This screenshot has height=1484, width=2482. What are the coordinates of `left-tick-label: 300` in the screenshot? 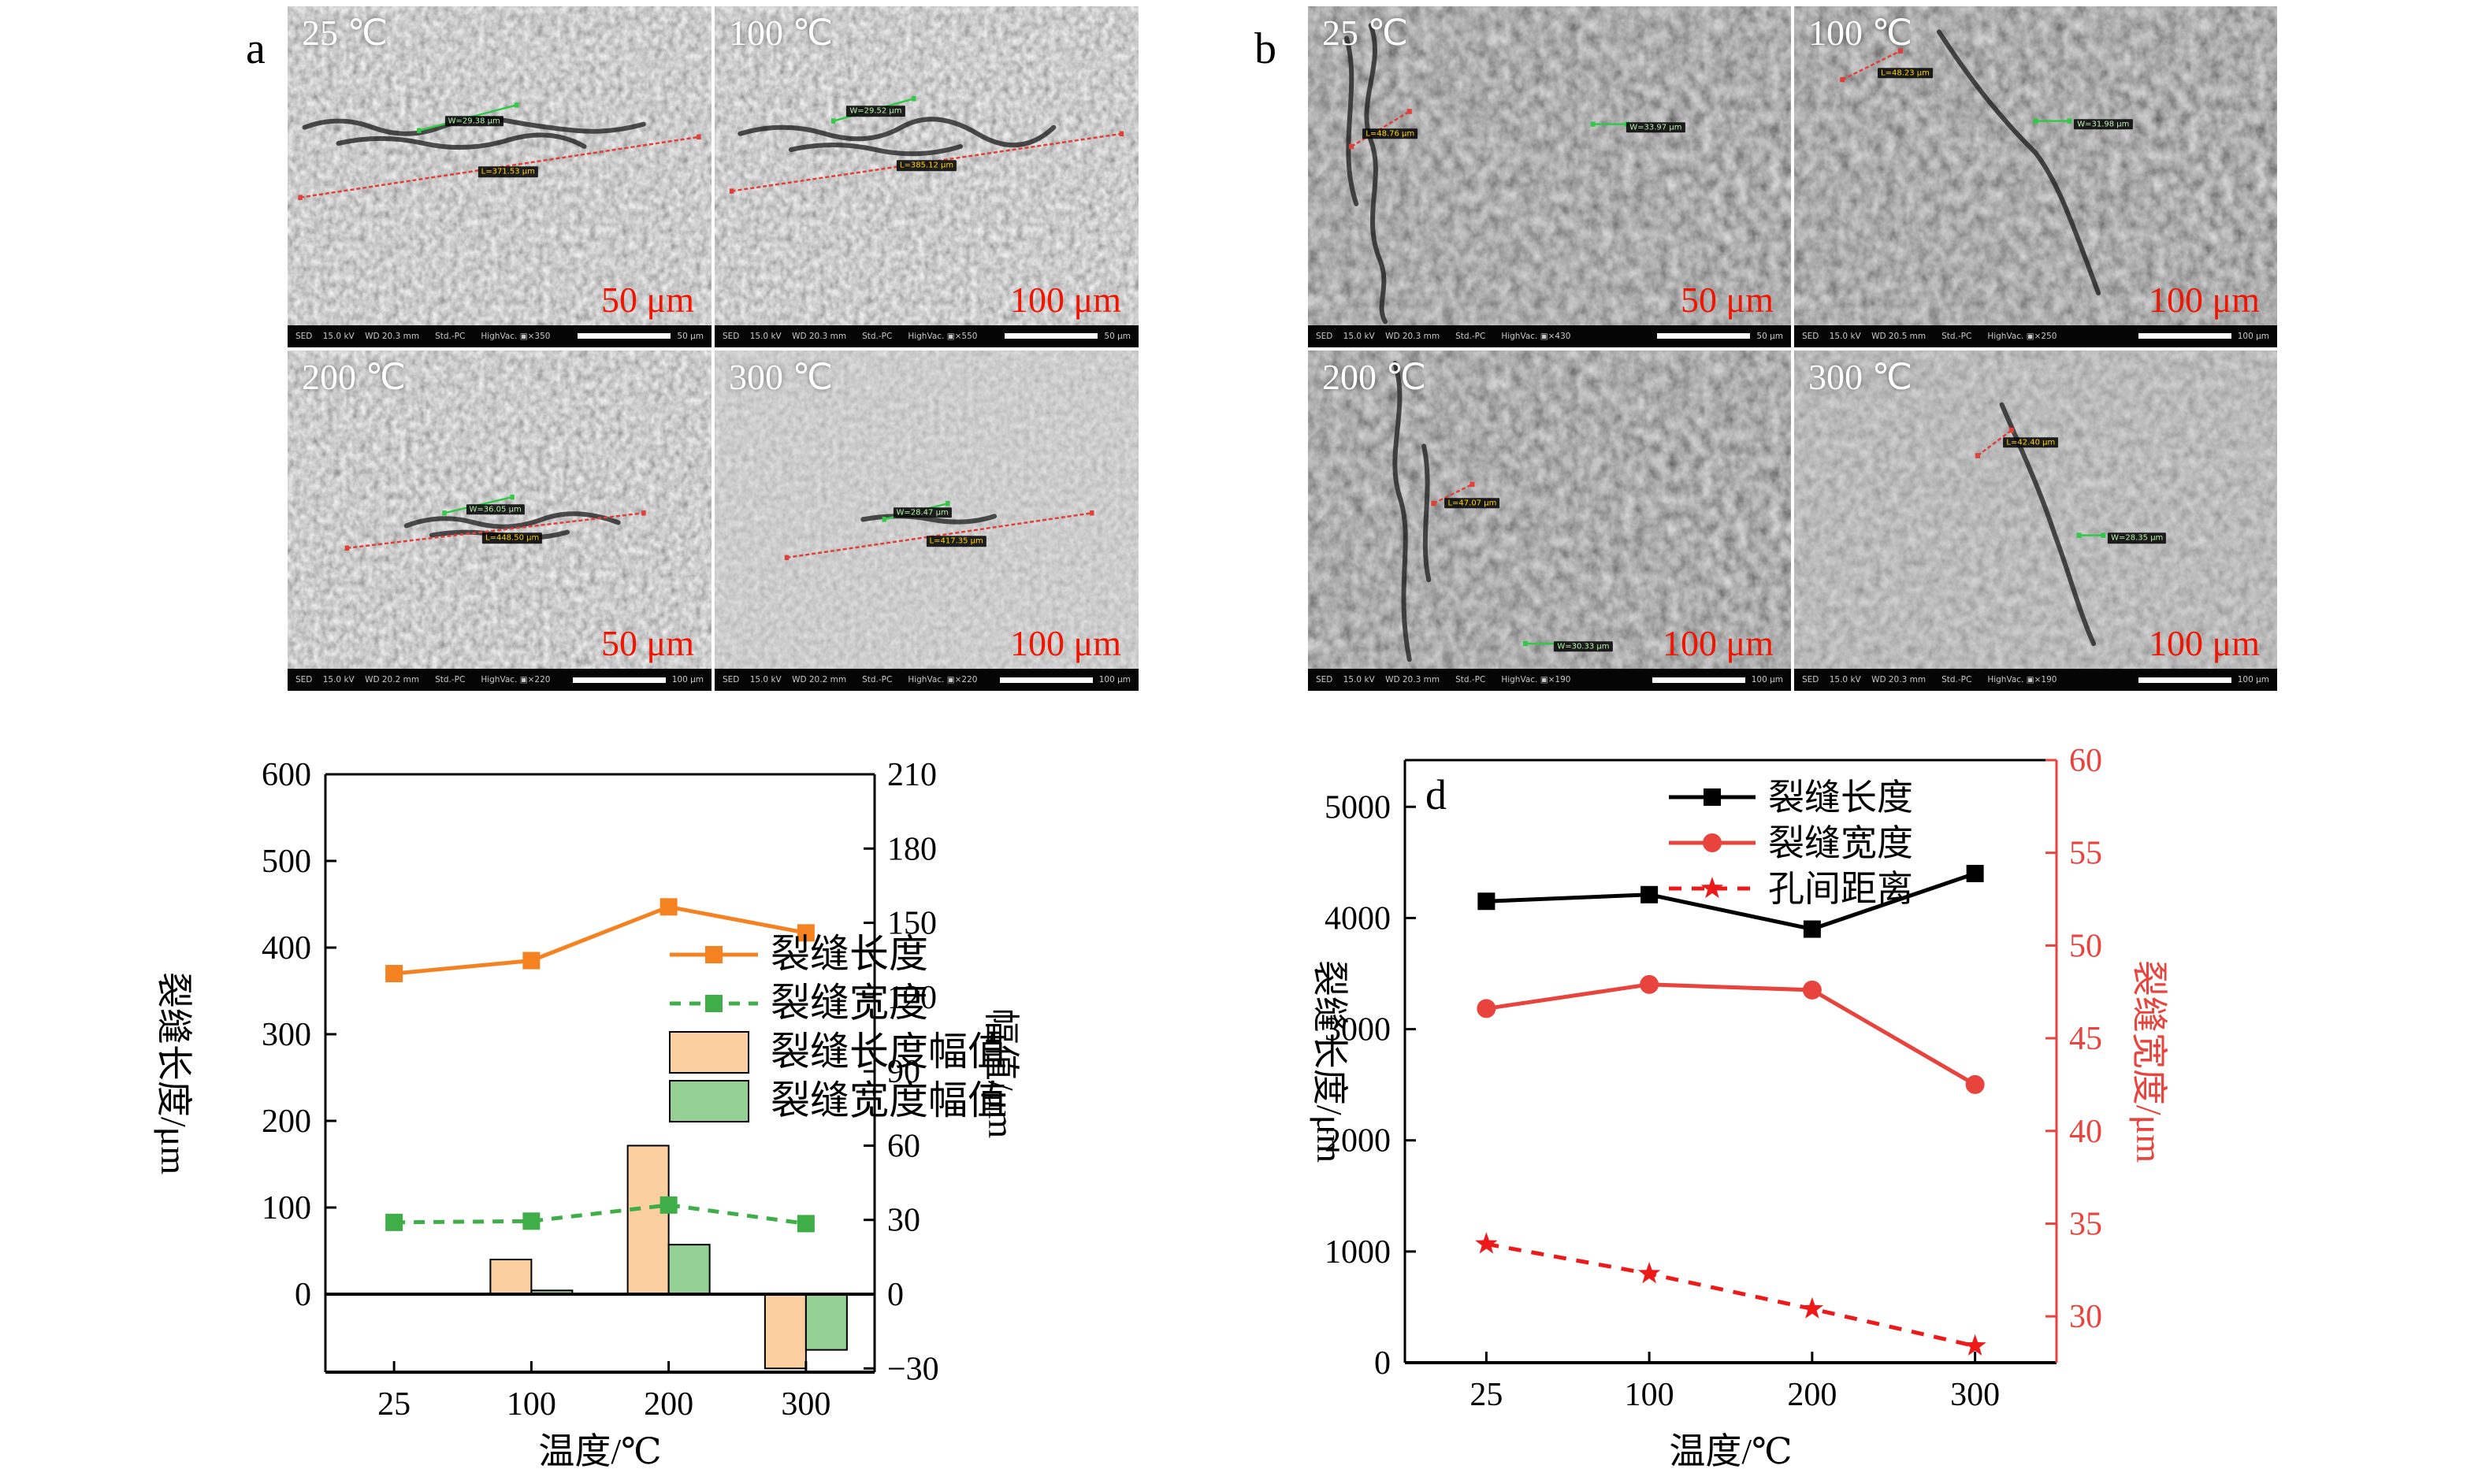 It's located at (286, 1035).